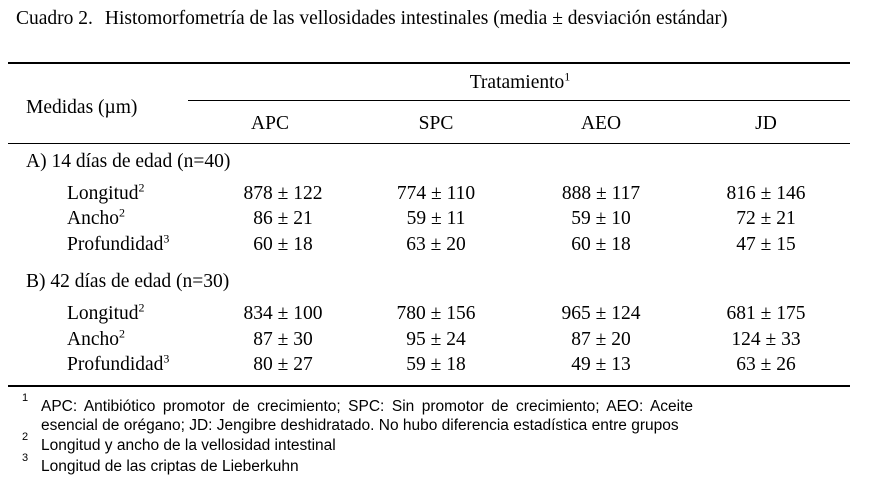 This screenshot has width=869, height=487. I want to click on cell-value: 888 ± 117, so click(601, 193).